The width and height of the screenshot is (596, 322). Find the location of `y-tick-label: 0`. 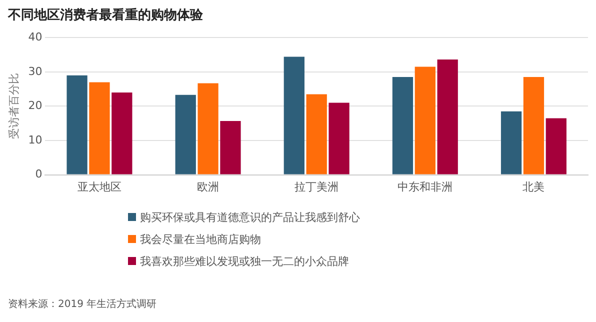

y-tick-label: 0 is located at coordinates (38, 174).